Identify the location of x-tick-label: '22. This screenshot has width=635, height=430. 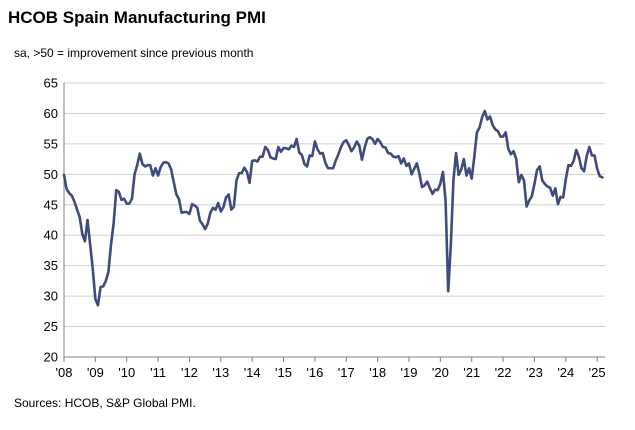
(503, 372).